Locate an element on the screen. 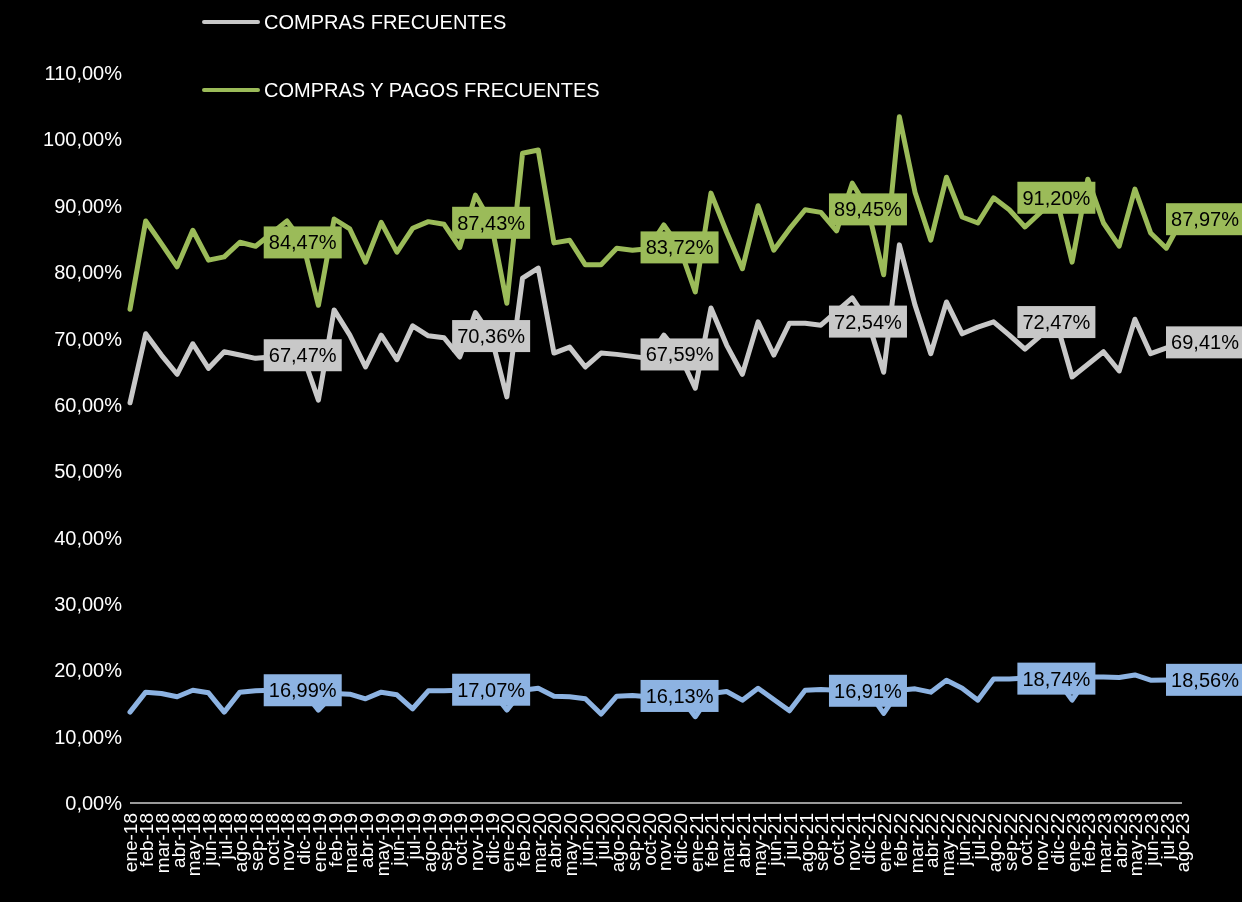 The image size is (1242, 902). data-label: 67,47% is located at coordinates (302, 355).